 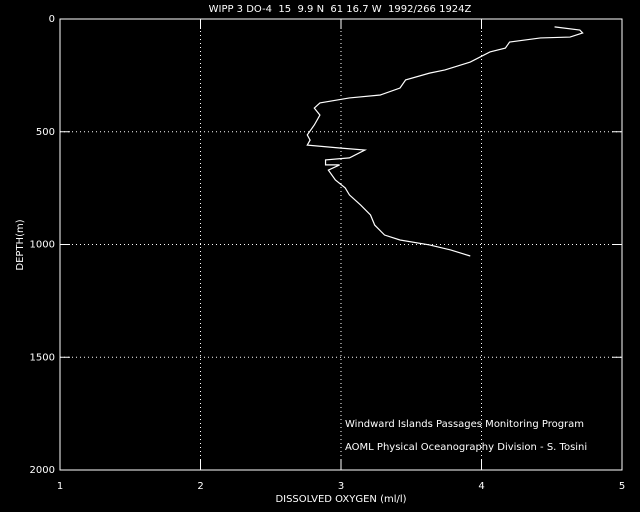 I want to click on y-tick-label: 2000, so click(x=42, y=470).